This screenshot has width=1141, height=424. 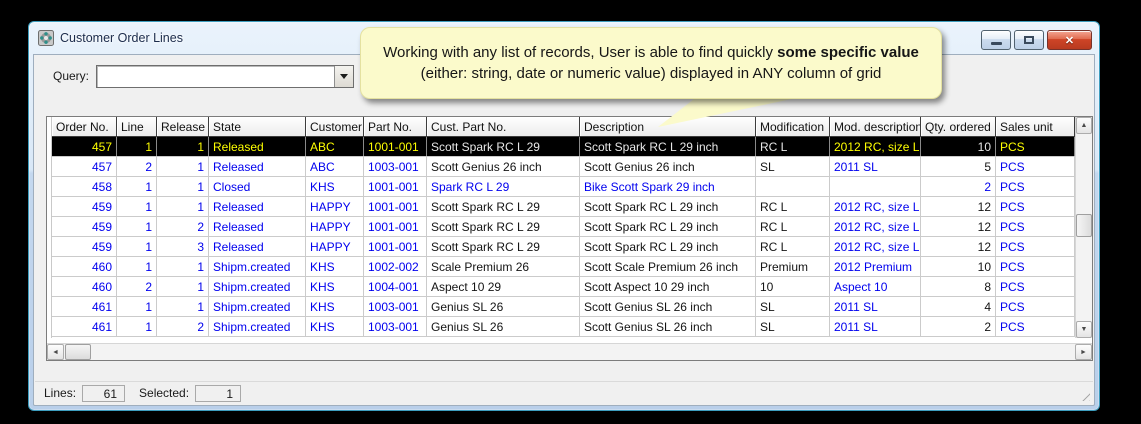 What do you see at coordinates (793, 266) in the screenshot?
I see `grid-cell: Premium` at bounding box center [793, 266].